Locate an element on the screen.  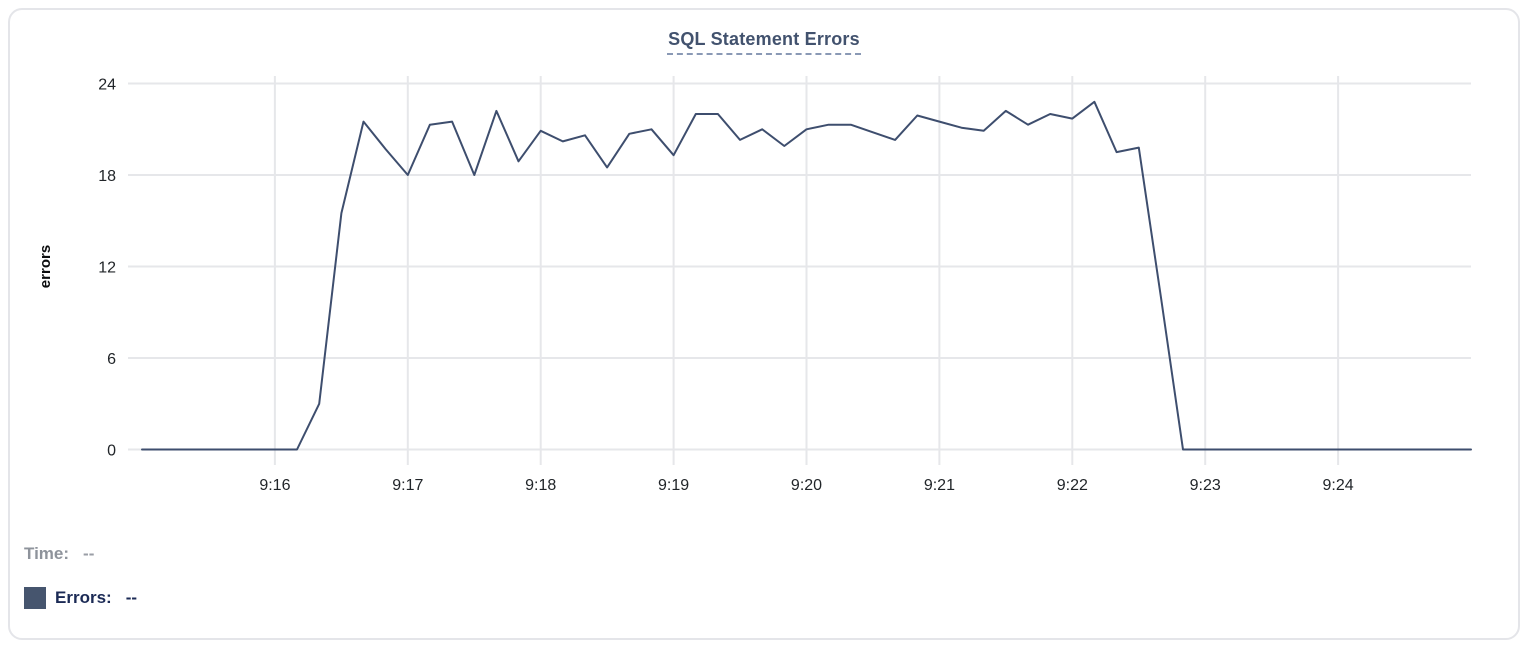
y-tick-label-24: 24 is located at coordinates (107, 85).